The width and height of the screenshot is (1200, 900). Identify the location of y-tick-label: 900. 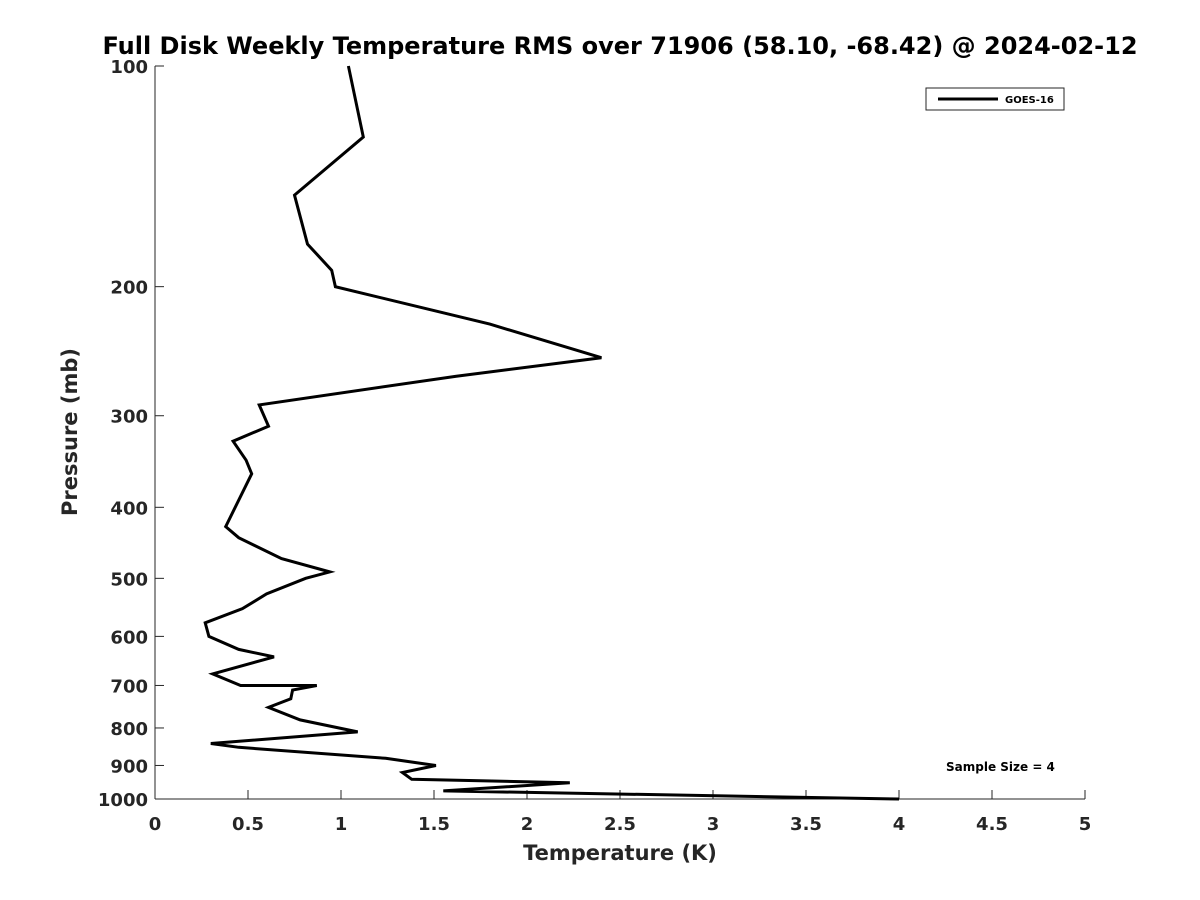
(129, 766).